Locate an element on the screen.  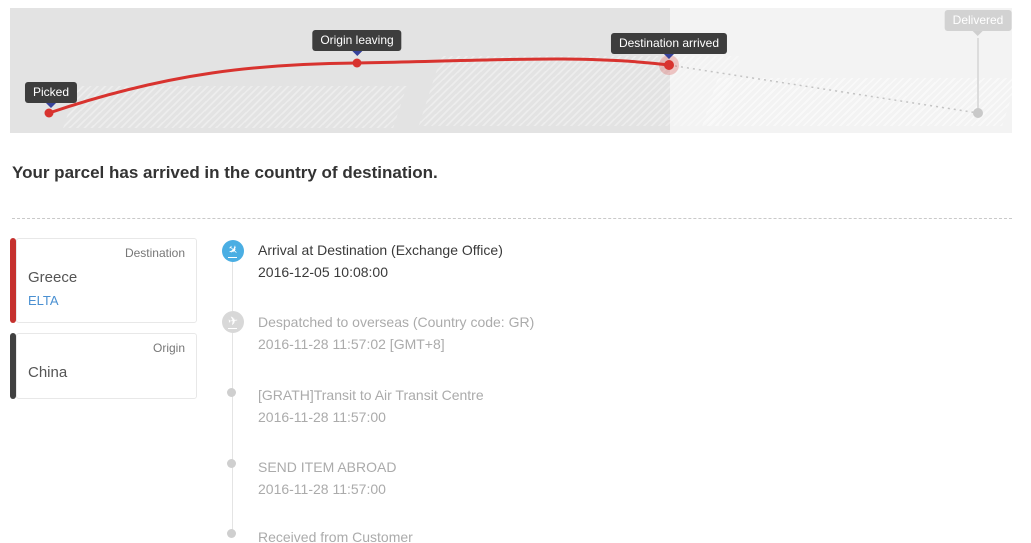
destination-carrier-link: ELTA is located at coordinates (43, 300).